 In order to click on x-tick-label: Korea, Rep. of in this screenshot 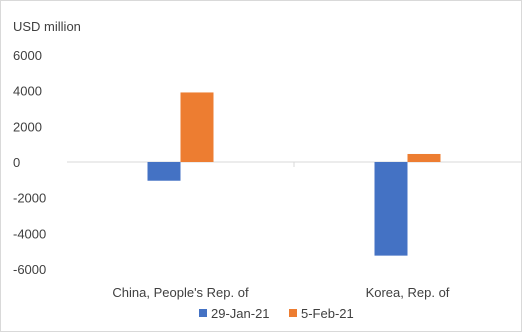, I will do `click(408, 292)`.